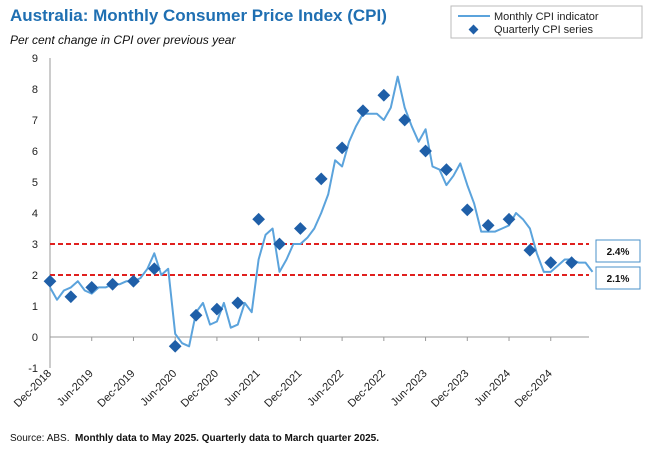  I want to click on y-tick-label: 6, so click(35, 152).